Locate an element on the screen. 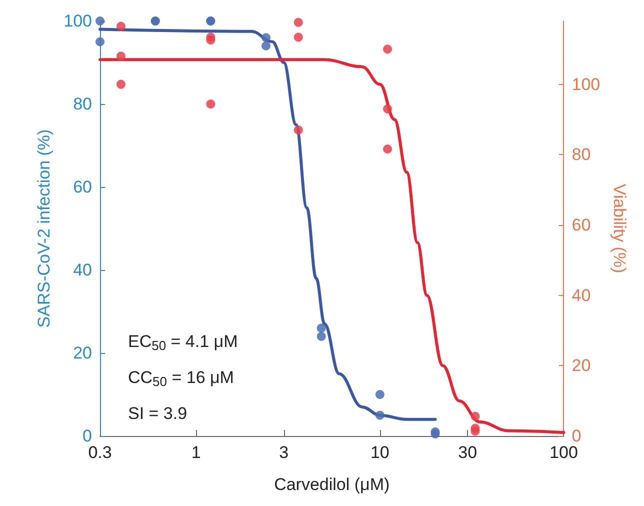 The height and width of the screenshot is (506, 644). y-tick-label: 0 is located at coordinates (87, 436).